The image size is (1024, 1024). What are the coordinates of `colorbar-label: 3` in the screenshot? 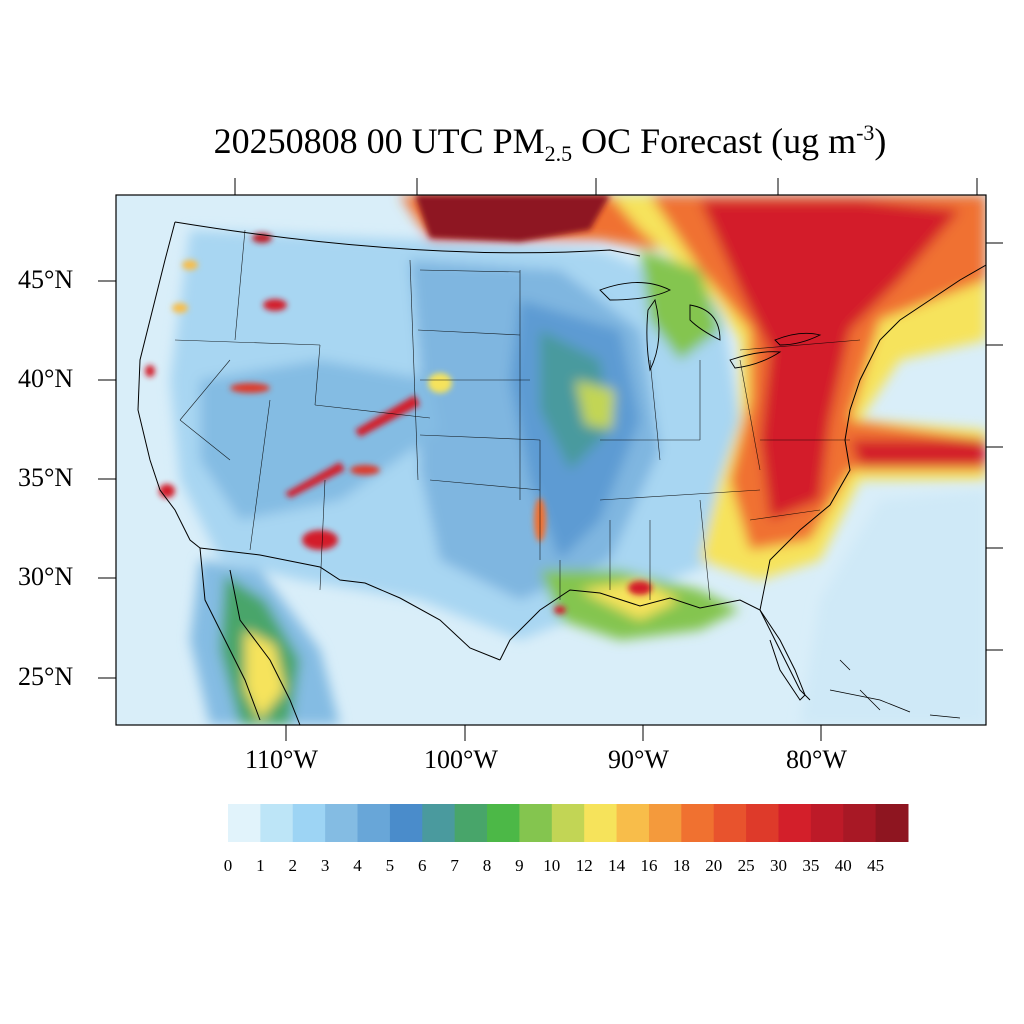 It's located at (325, 865).